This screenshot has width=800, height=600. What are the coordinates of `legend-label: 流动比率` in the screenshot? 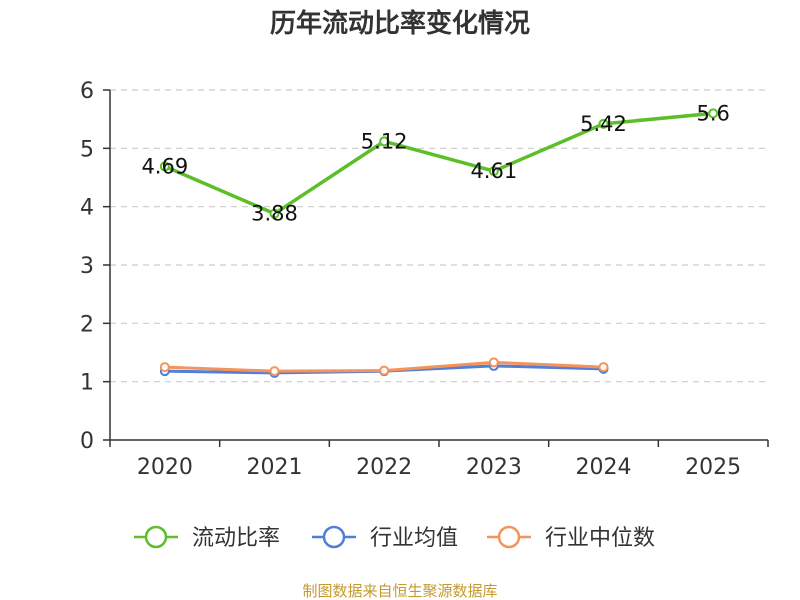 It's located at (236, 538).